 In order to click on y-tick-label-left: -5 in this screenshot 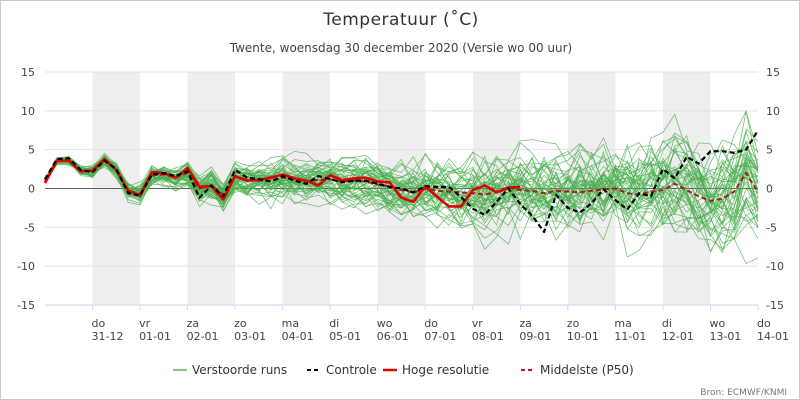, I will do `click(29, 227)`.